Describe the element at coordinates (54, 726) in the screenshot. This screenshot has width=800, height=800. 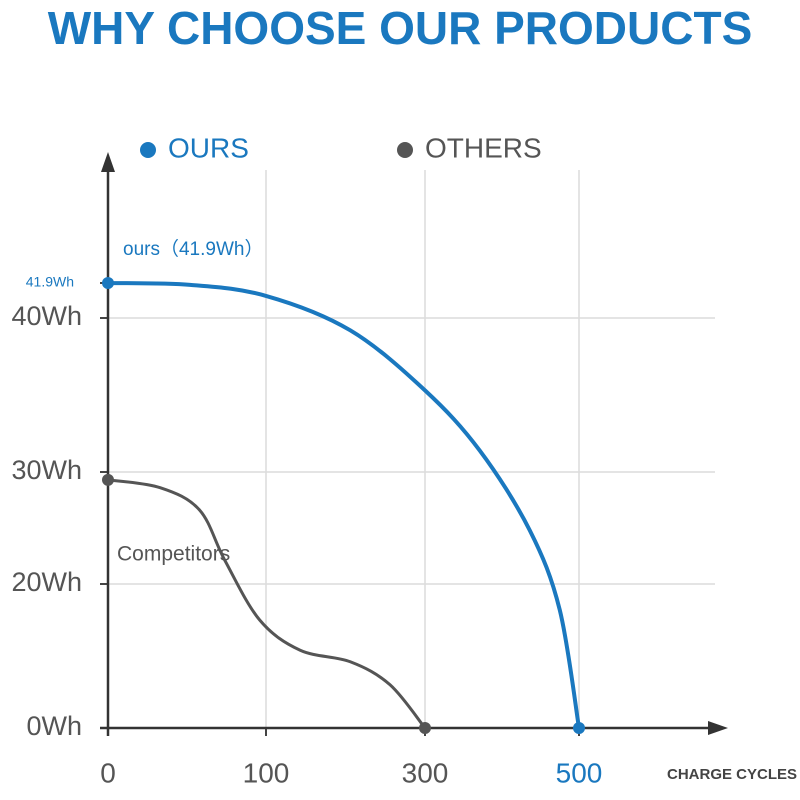
I see `y-tick-label: 0Wh` at that location.